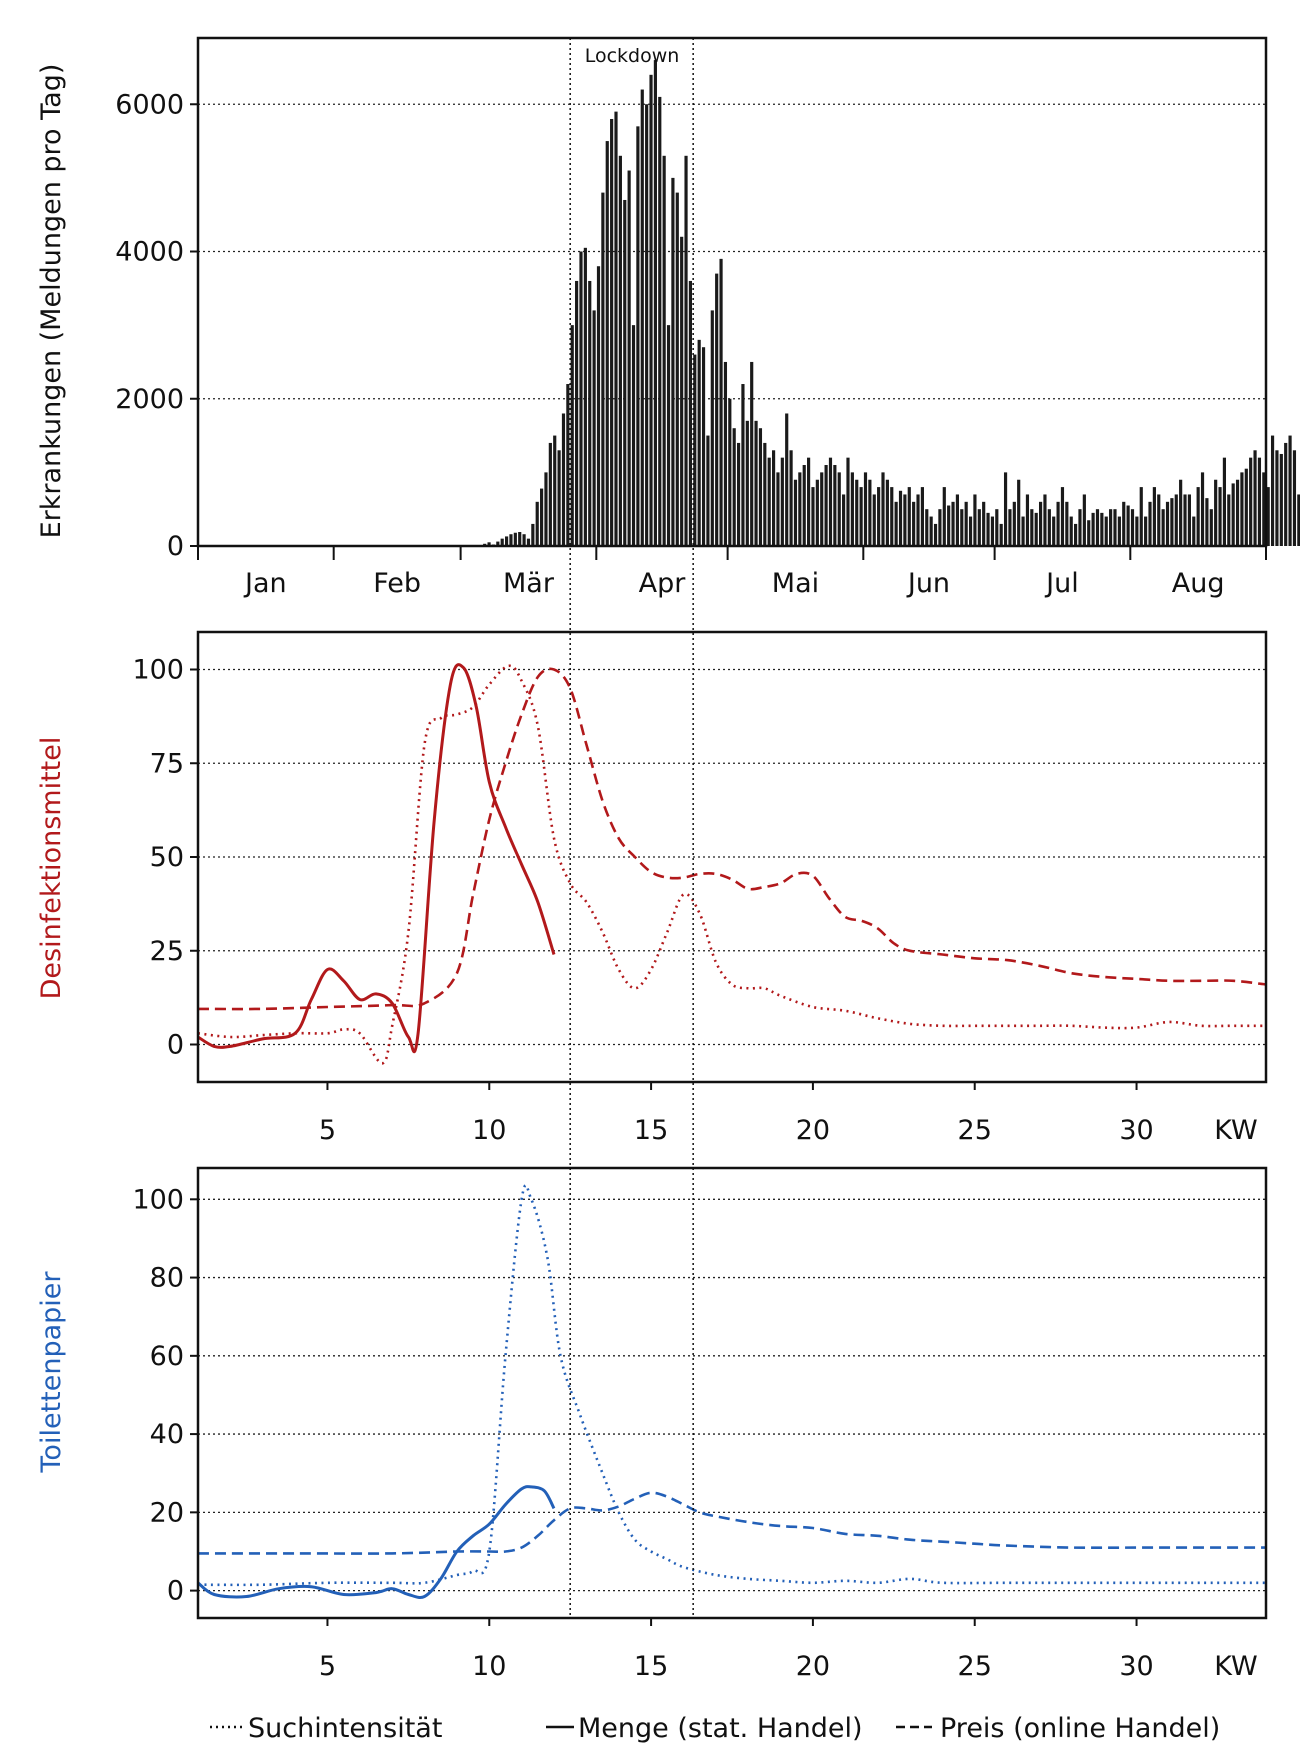  I want to click on p2-y-tick-label: 75, so click(167, 763).